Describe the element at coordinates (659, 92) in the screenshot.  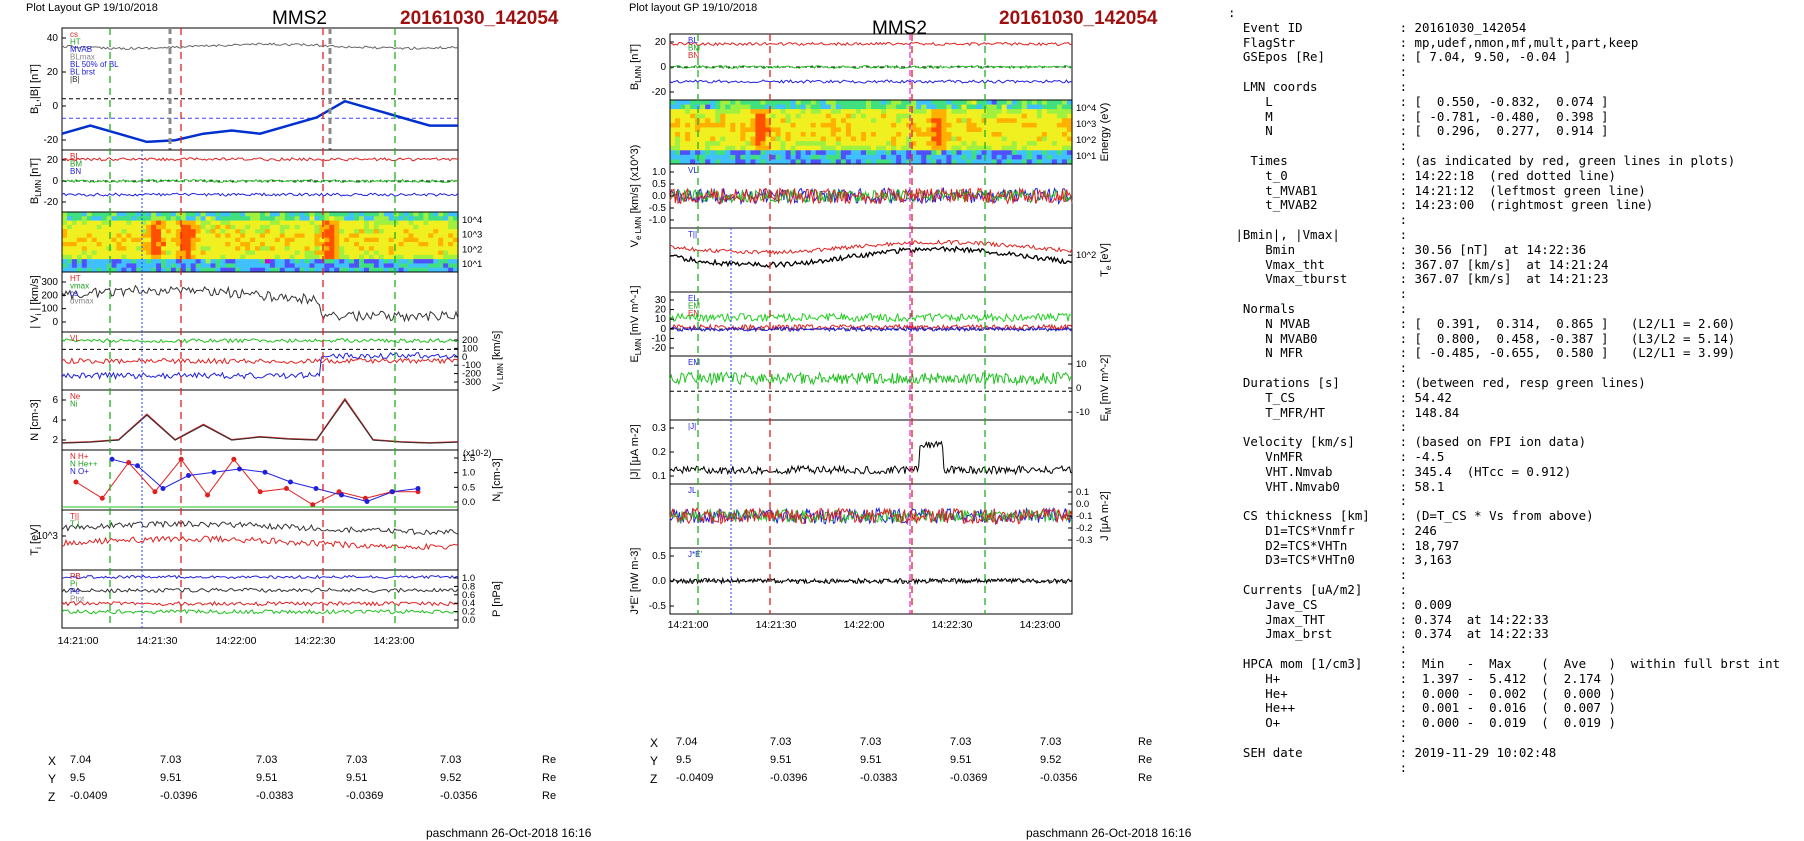
I see `y-tick-label: -20` at that location.